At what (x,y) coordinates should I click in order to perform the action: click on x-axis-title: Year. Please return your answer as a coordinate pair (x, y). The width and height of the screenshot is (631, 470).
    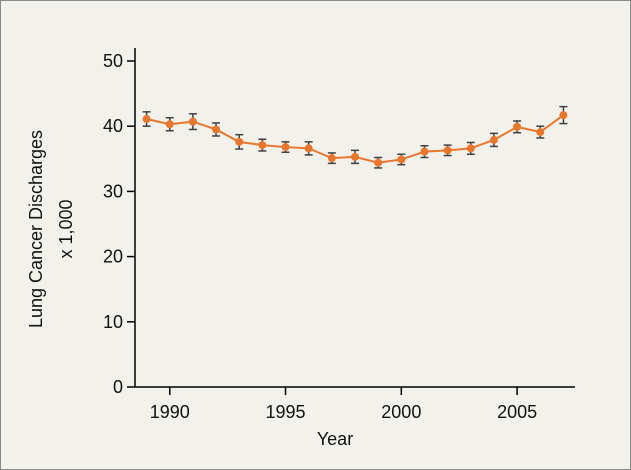
    Looking at the image, I should click on (335, 439).